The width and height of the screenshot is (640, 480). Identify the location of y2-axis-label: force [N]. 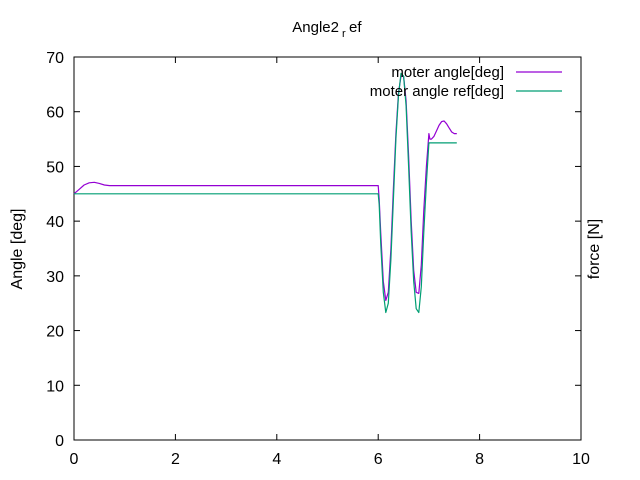
(594, 249).